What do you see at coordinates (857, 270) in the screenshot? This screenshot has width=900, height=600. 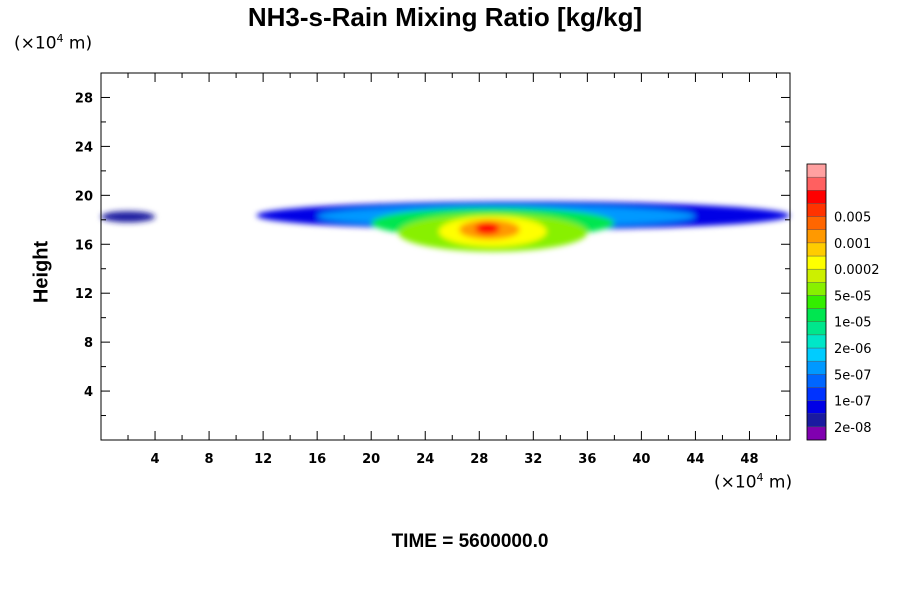 I see `colorbar-label: 0.0002` at bounding box center [857, 270].